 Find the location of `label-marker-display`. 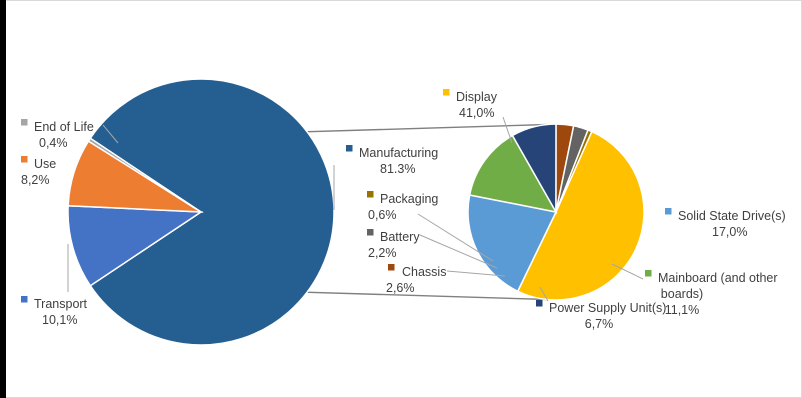

label-marker-display is located at coordinates (446, 92).